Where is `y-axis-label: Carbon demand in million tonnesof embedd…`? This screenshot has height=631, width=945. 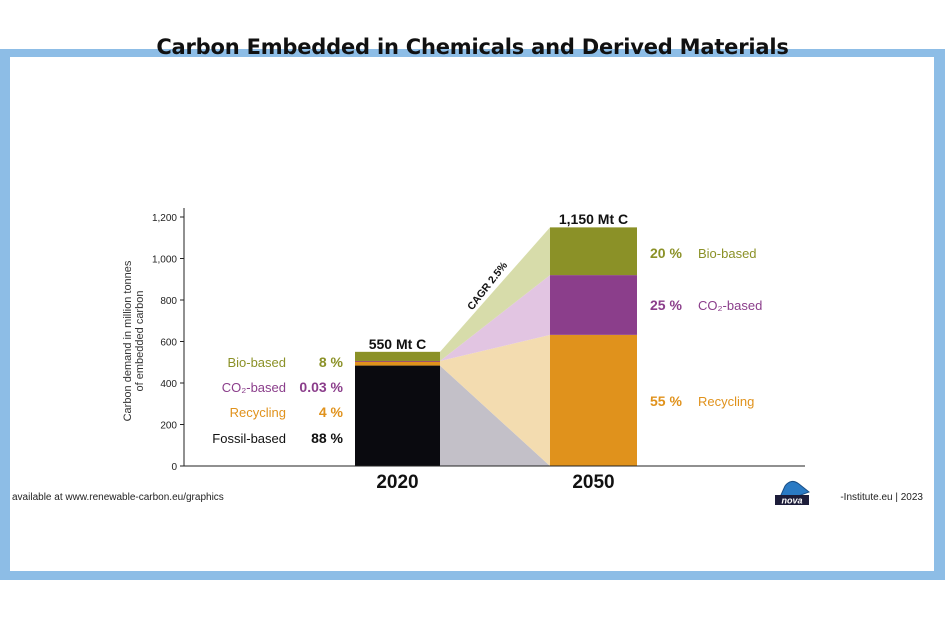
y-axis-label: Carbon demand in million tonnesof embedd… is located at coordinates (134, 340).